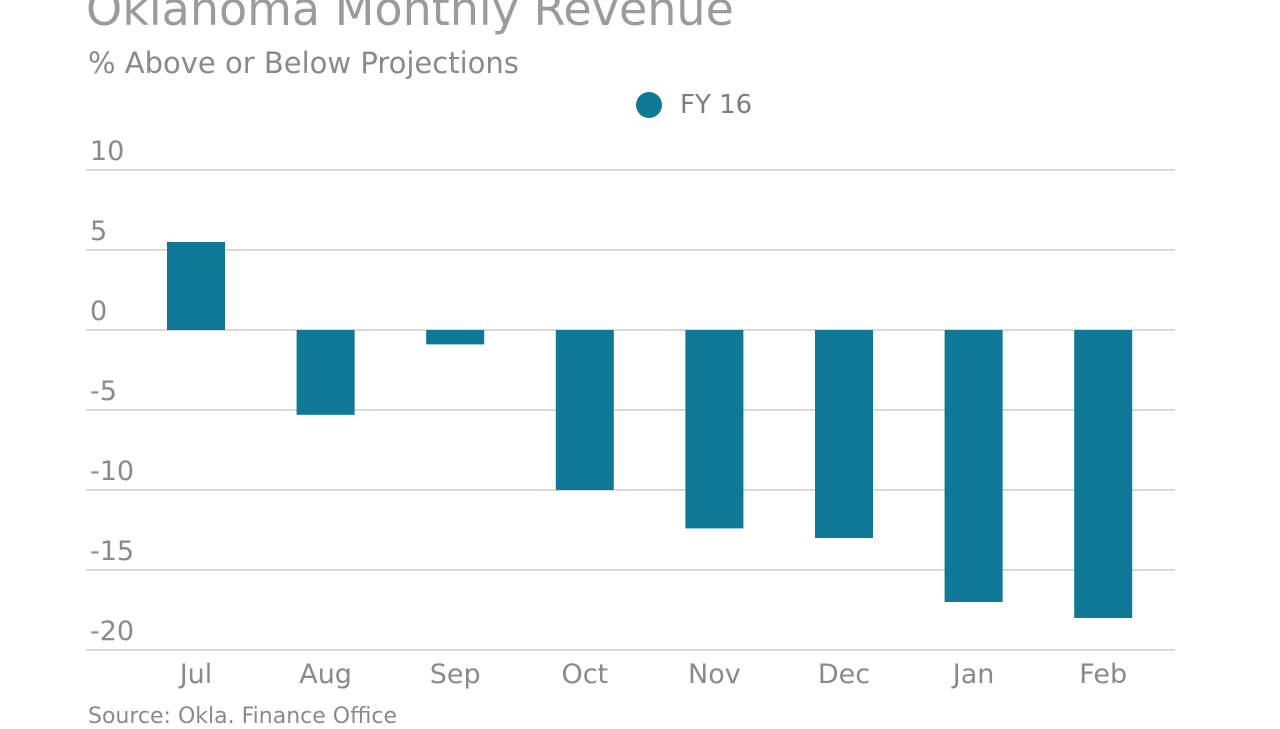 The width and height of the screenshot is (1280, 729). I want to click on y-tick-label: 5, so click(98, 231).